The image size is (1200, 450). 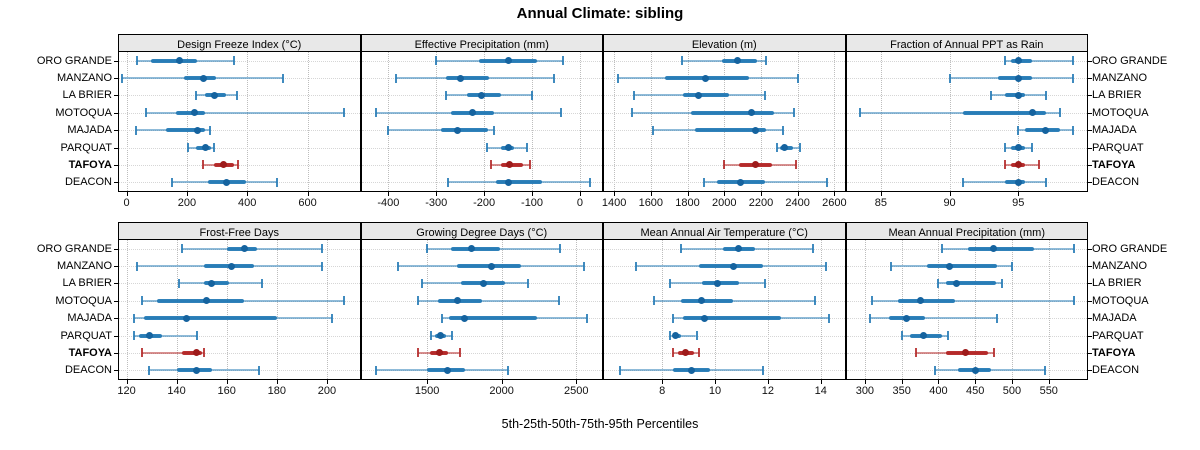 I want to click on axis-tick-label: 400, so click(x=247, y=203).